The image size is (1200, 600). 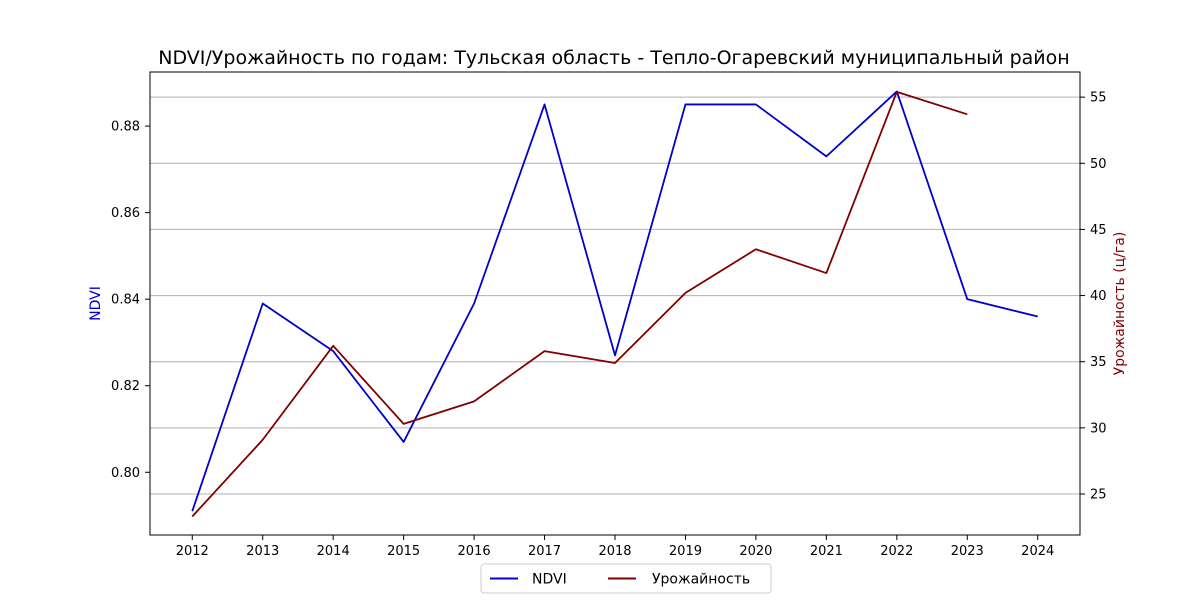 What do you see at coordinates (1120, 304) in the screenshot?
I see `y-right-axis-label: Урожайность (ц/га)` at bounding box center [1120, 304].